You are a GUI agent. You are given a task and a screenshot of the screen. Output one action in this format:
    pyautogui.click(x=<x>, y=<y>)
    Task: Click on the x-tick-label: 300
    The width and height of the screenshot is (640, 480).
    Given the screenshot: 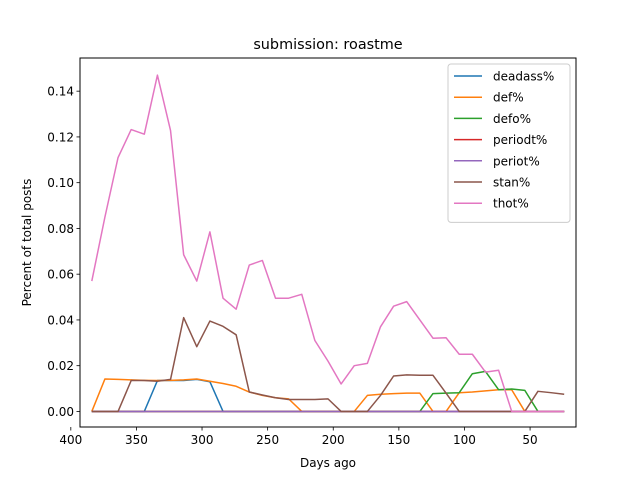 What is the action you would take?
    pyautogui.click(x=202, y=440)
    